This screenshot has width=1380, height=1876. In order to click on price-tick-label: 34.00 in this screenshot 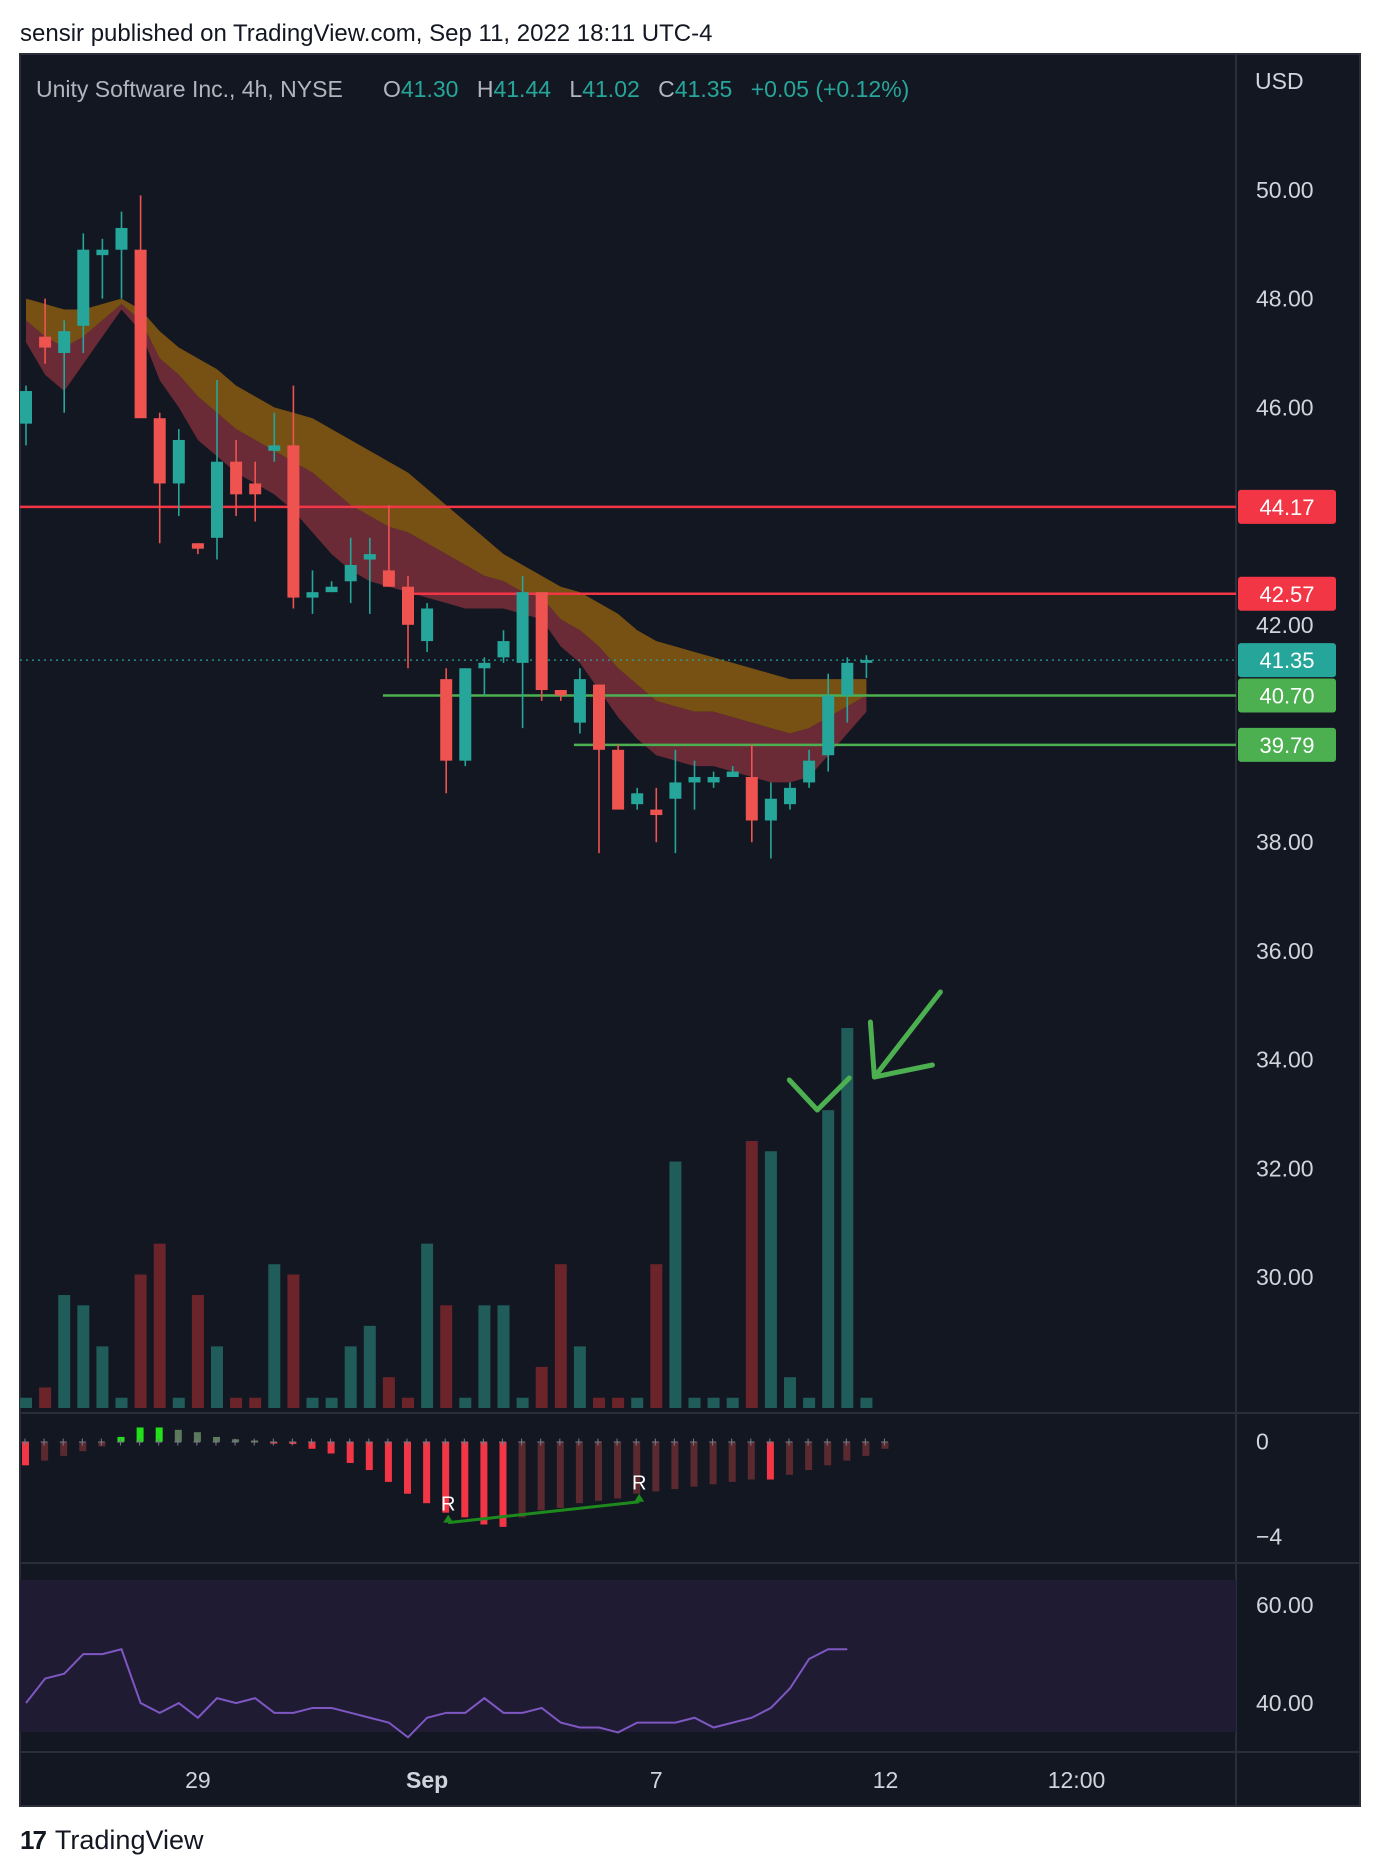, I will do `click(1285, 1060)`.